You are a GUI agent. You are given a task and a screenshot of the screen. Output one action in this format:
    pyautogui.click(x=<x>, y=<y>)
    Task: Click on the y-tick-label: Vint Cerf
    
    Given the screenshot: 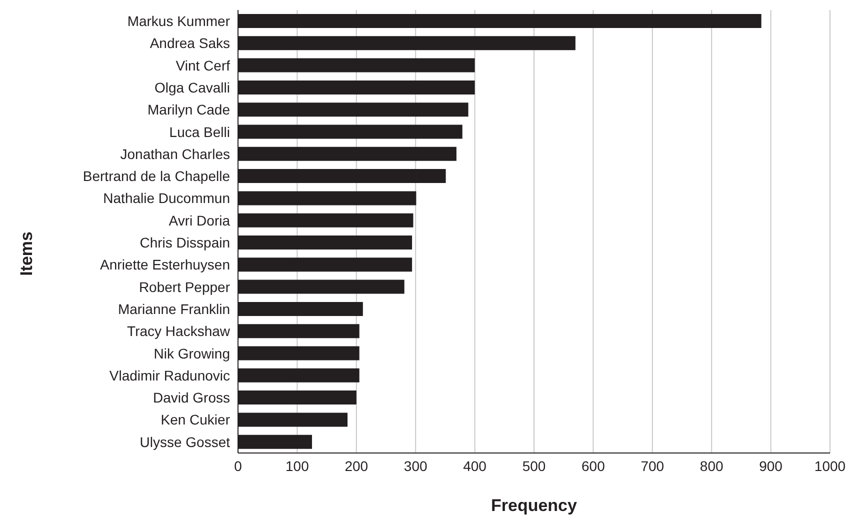 What is the action you would take?
    pyautogui.click(x=203, y=65)
    